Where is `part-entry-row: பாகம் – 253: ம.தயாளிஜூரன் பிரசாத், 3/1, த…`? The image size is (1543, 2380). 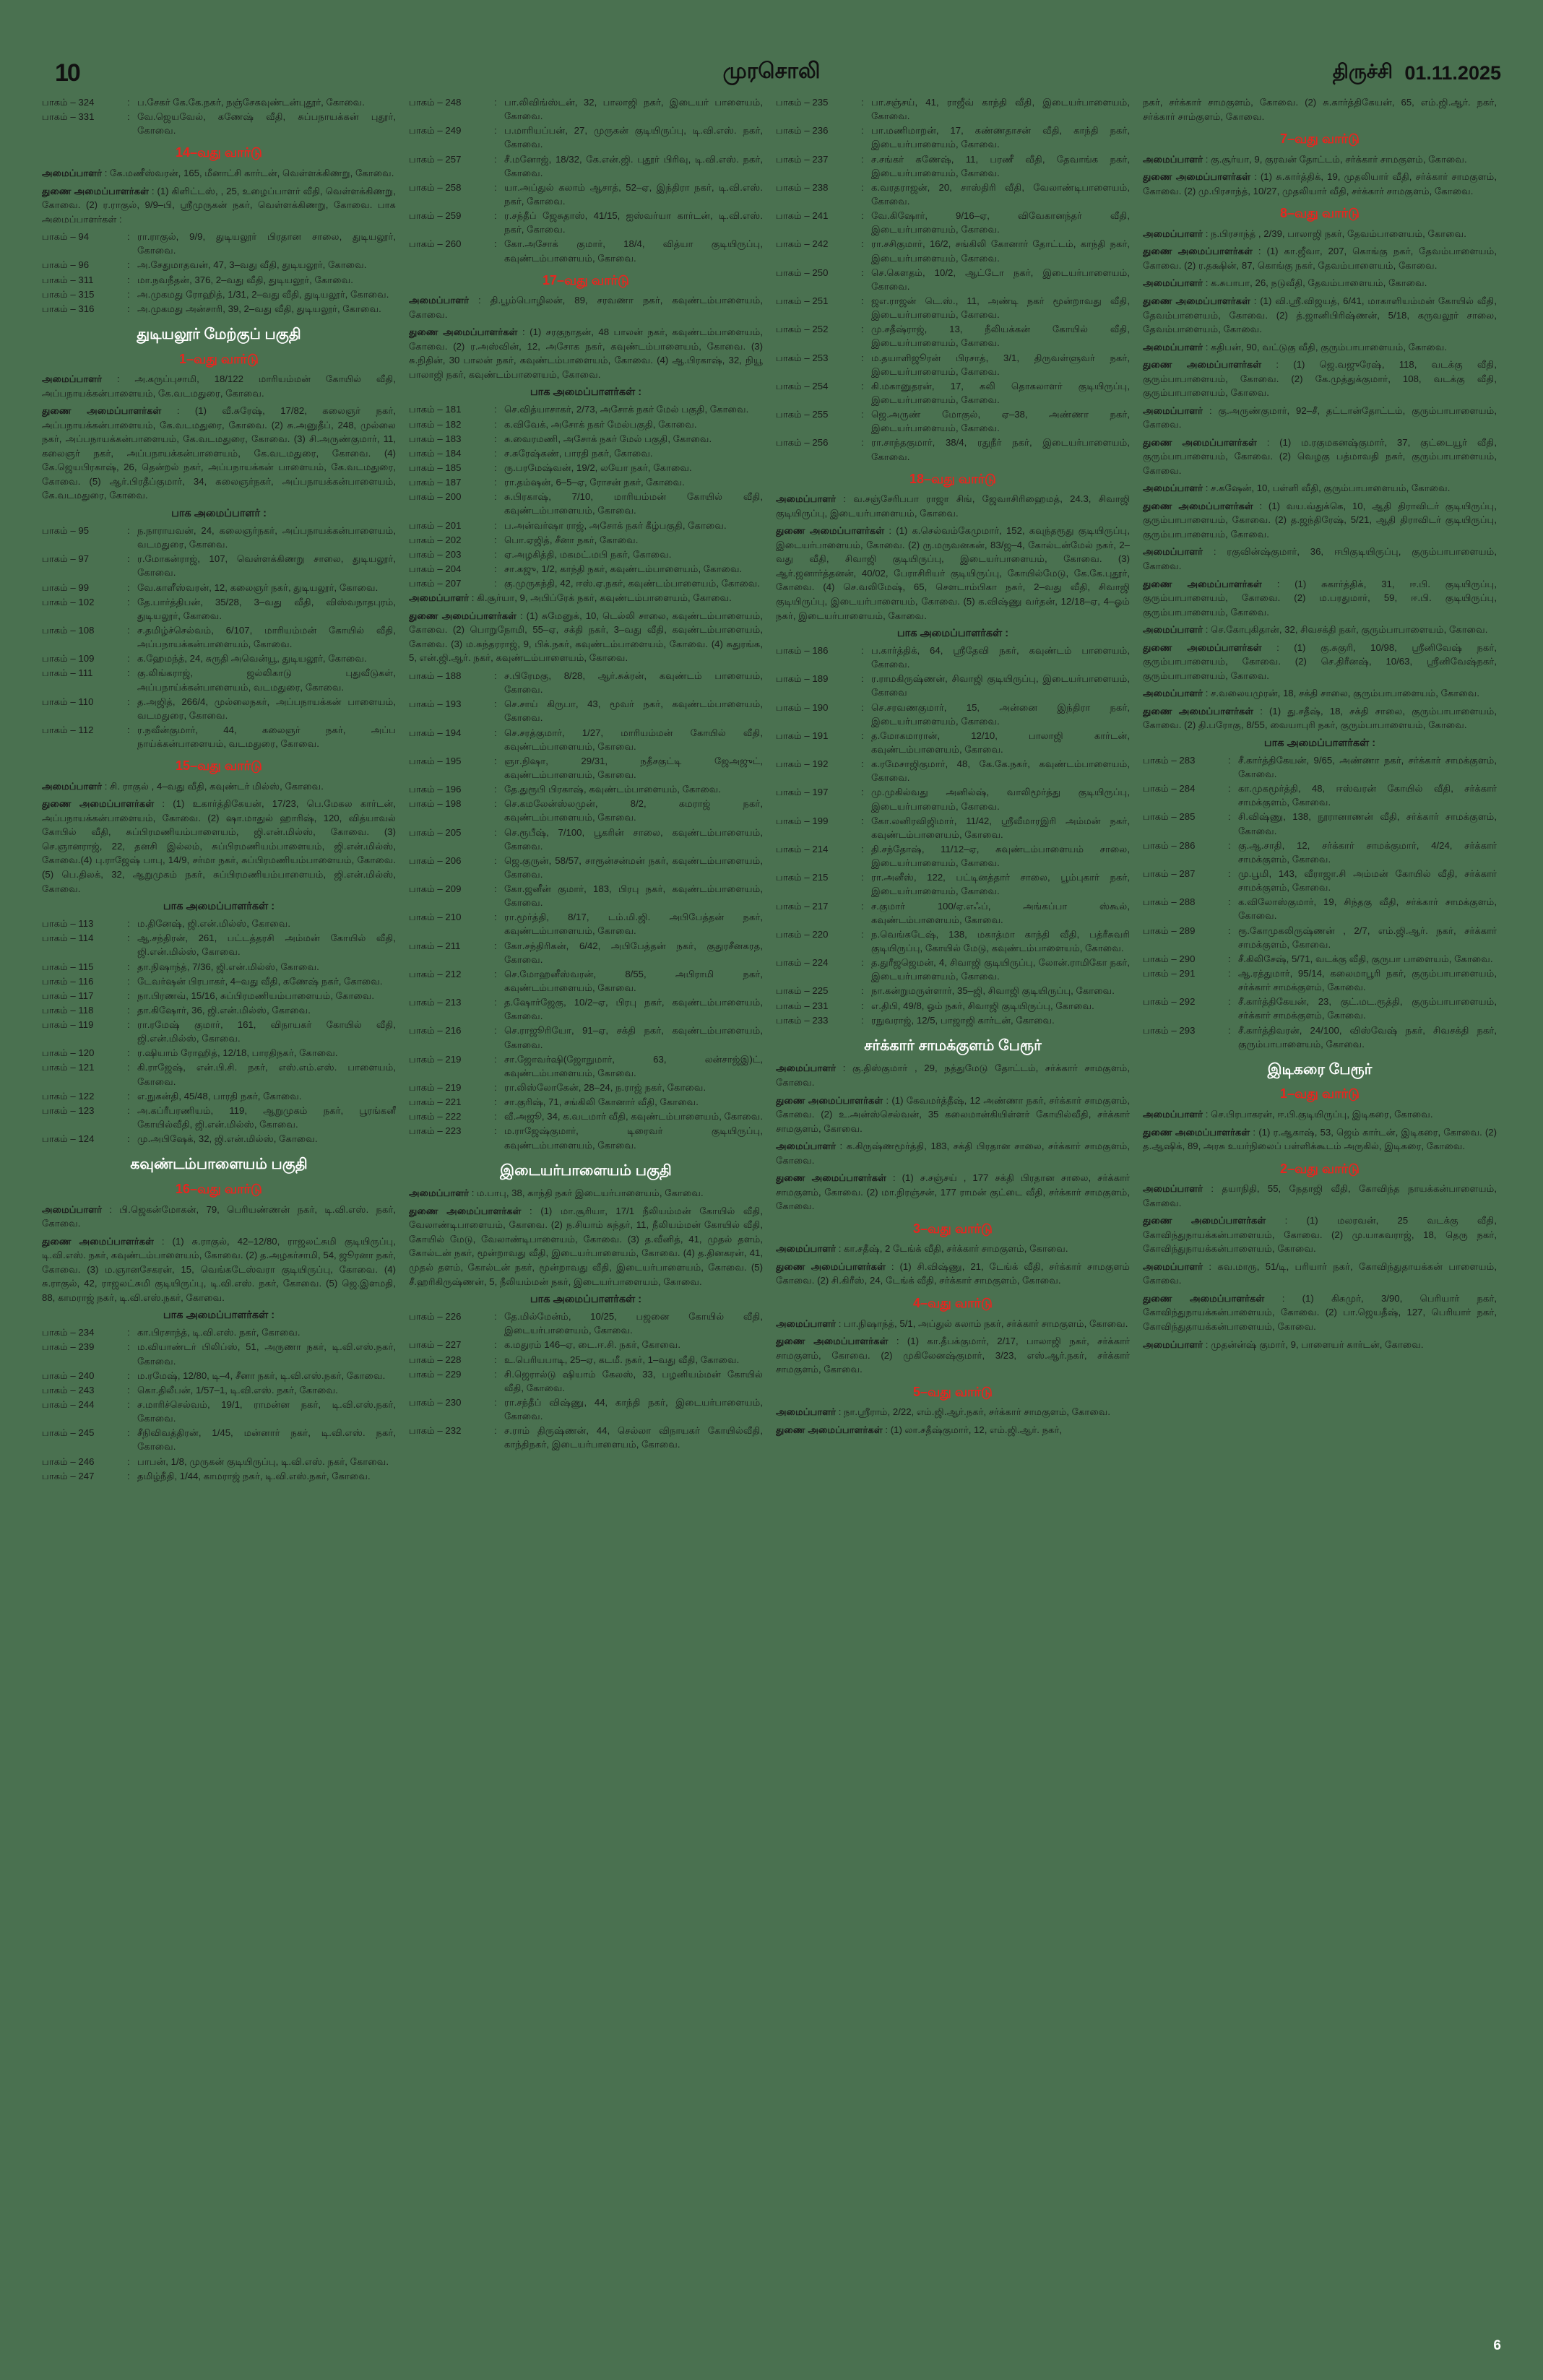 part-entry-row: பாகம் – 253: ம.தயாளிஜூரன் பிரசாத், 3/1, த… is located at coordinates (953, 364).